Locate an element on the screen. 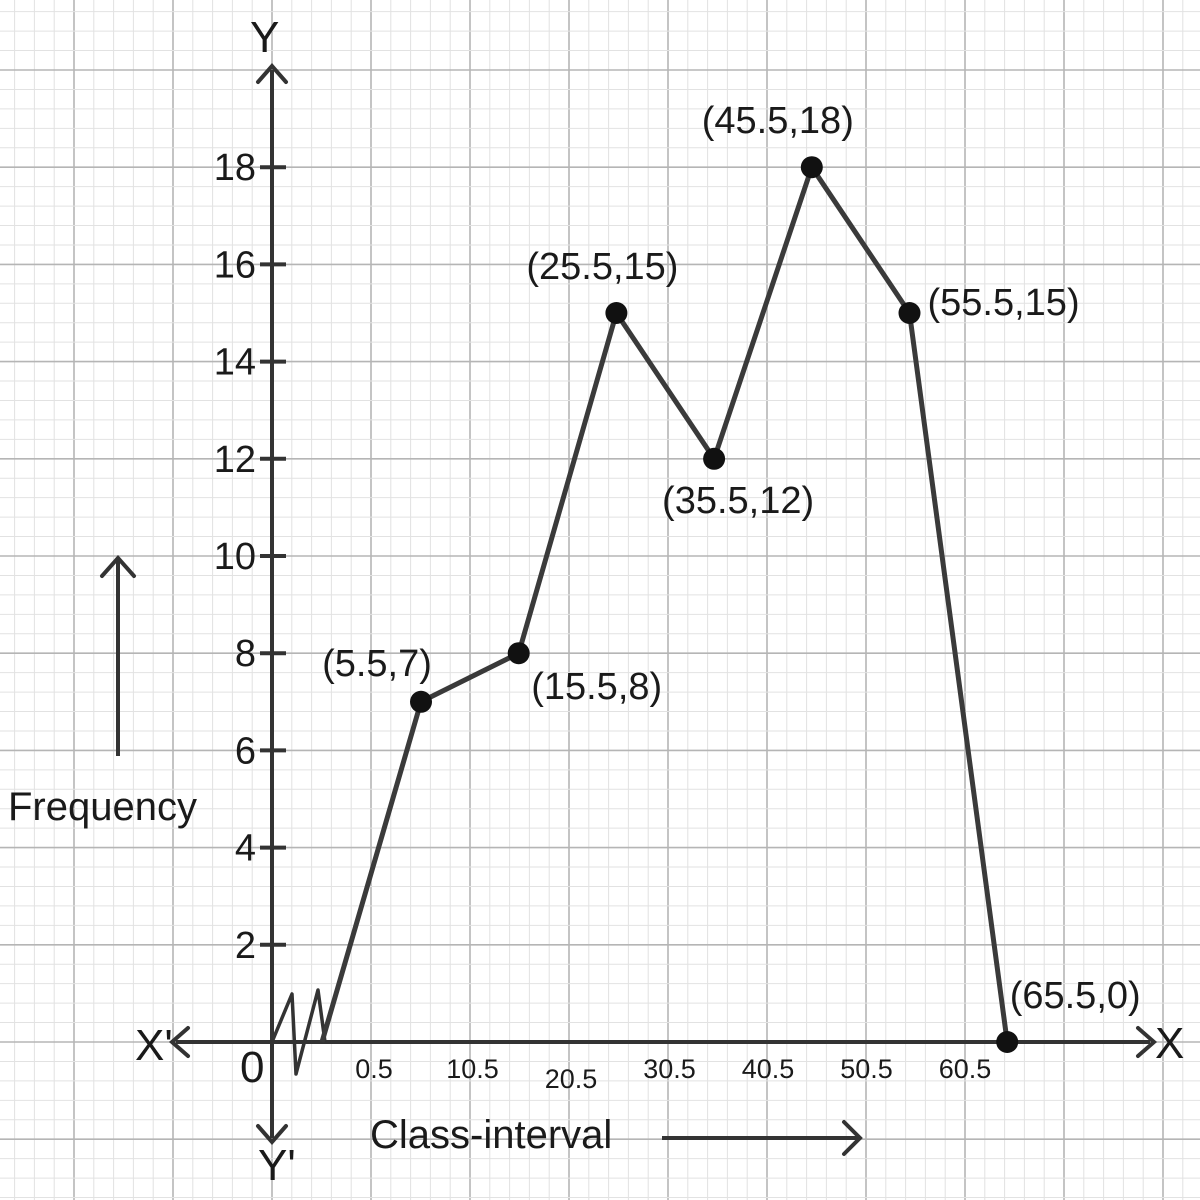 This screenshot has height=1200, width=1200. y-tick-labels: 2 4 6 8 10 12 14 16 18 is located at coordinates (235, 557).